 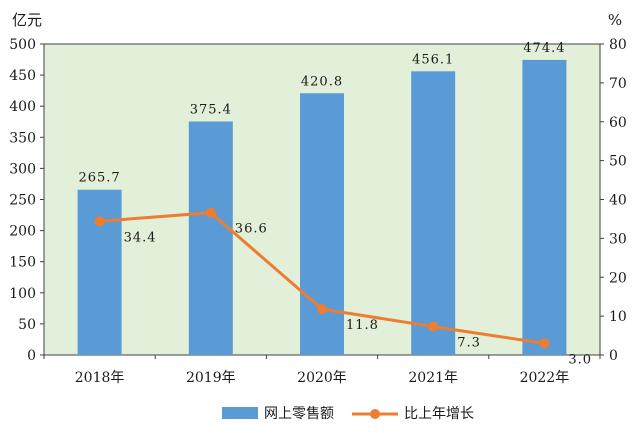 I want to click on left-axis-tick-label: 500, so click(x=22, y=45).